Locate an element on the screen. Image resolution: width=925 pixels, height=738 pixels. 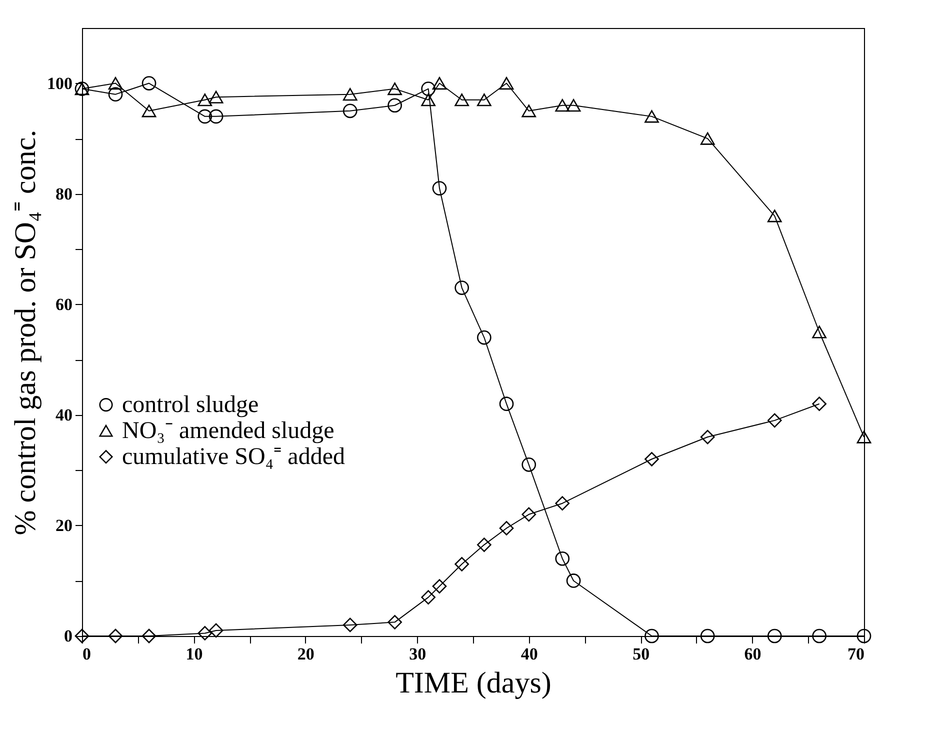
legend-label: control sludge is located at coordinates (190, 405).